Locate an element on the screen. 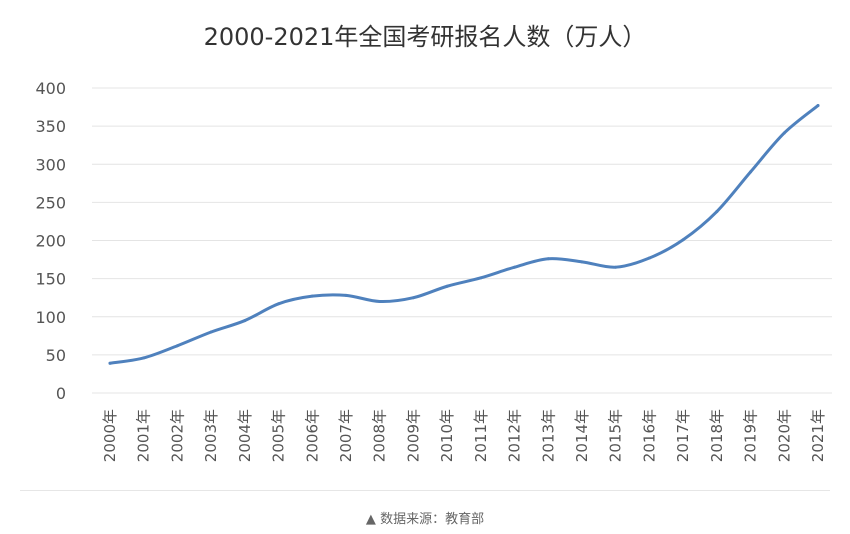 The width and height of the screenshot is (850, 534). y-tick-label: 100 is located at coordinates (50, 317).